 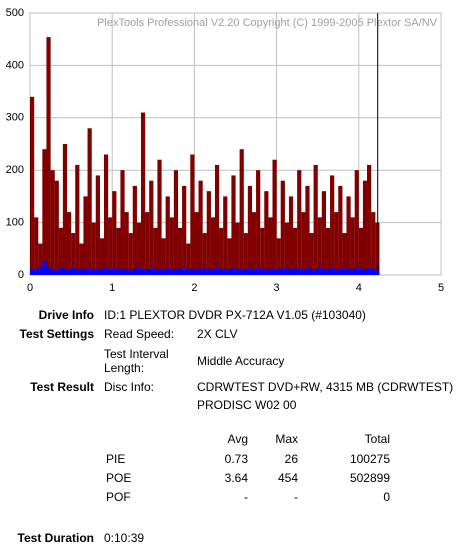 What do you see at coordinates (15, 65) in the screenshot?
I see `y-tick-label: 400` at bounding box center [15, 65].